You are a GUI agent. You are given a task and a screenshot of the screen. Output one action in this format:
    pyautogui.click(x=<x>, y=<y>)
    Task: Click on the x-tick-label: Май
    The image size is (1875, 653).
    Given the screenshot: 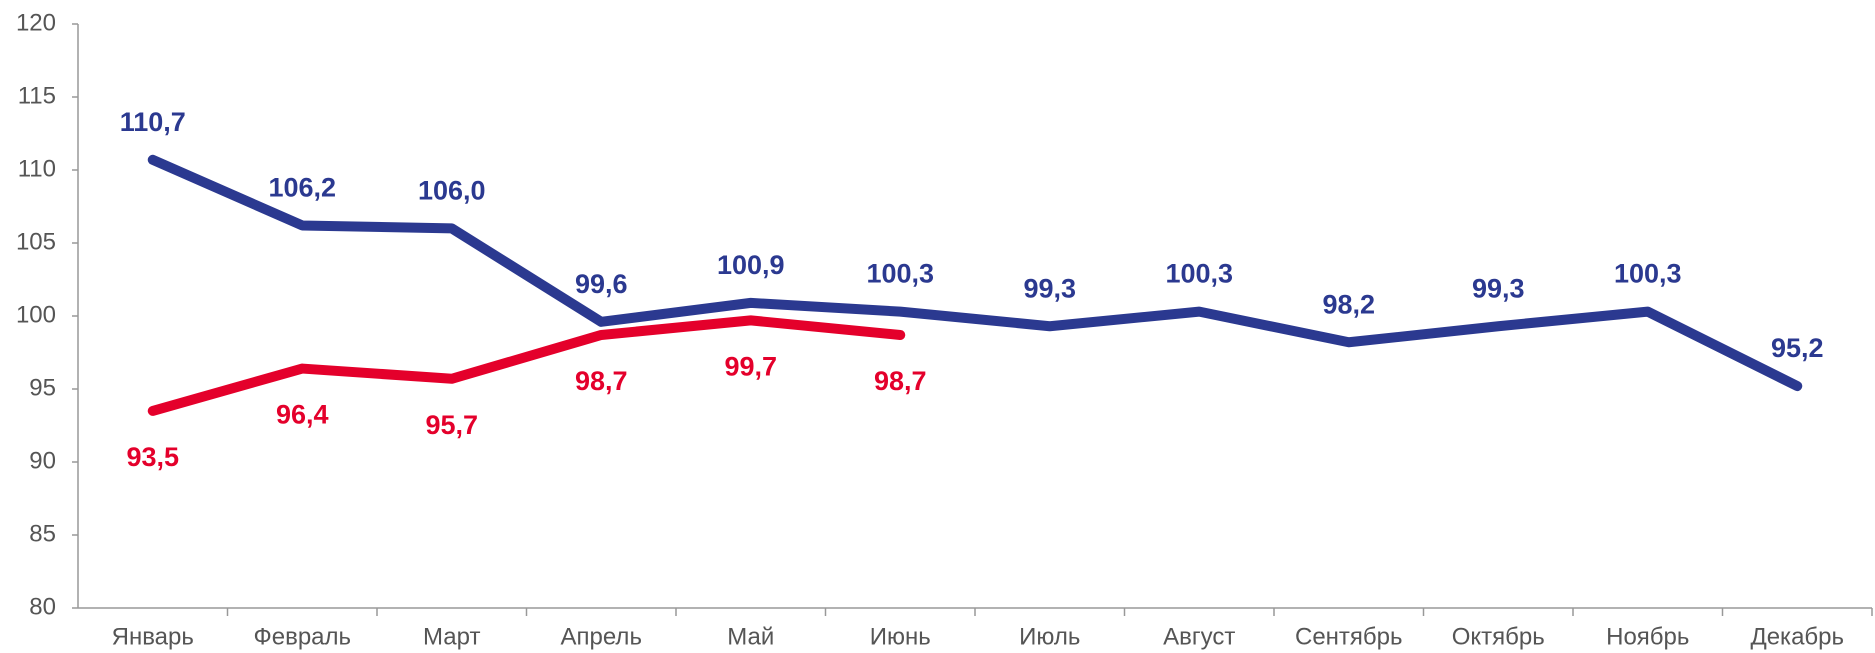 What is the action you would take?
    pyautogui.click(x=750, y=636)
    